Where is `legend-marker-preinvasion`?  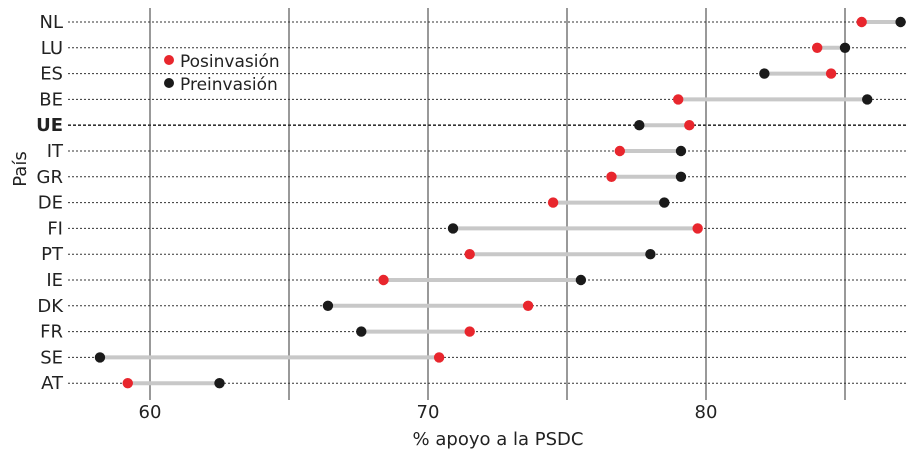 legend-marker-preinvasion is located at coordinates (169, 83).